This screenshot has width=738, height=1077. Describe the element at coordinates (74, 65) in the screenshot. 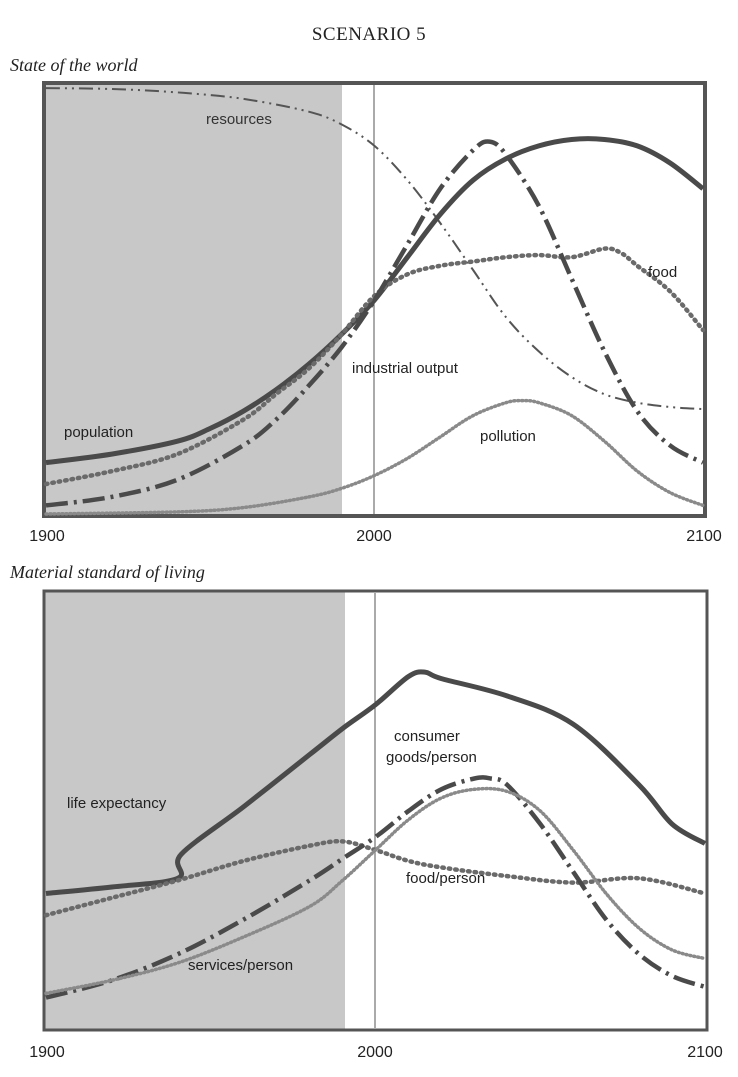

I see `panel-title-top: State of the world` at that location.